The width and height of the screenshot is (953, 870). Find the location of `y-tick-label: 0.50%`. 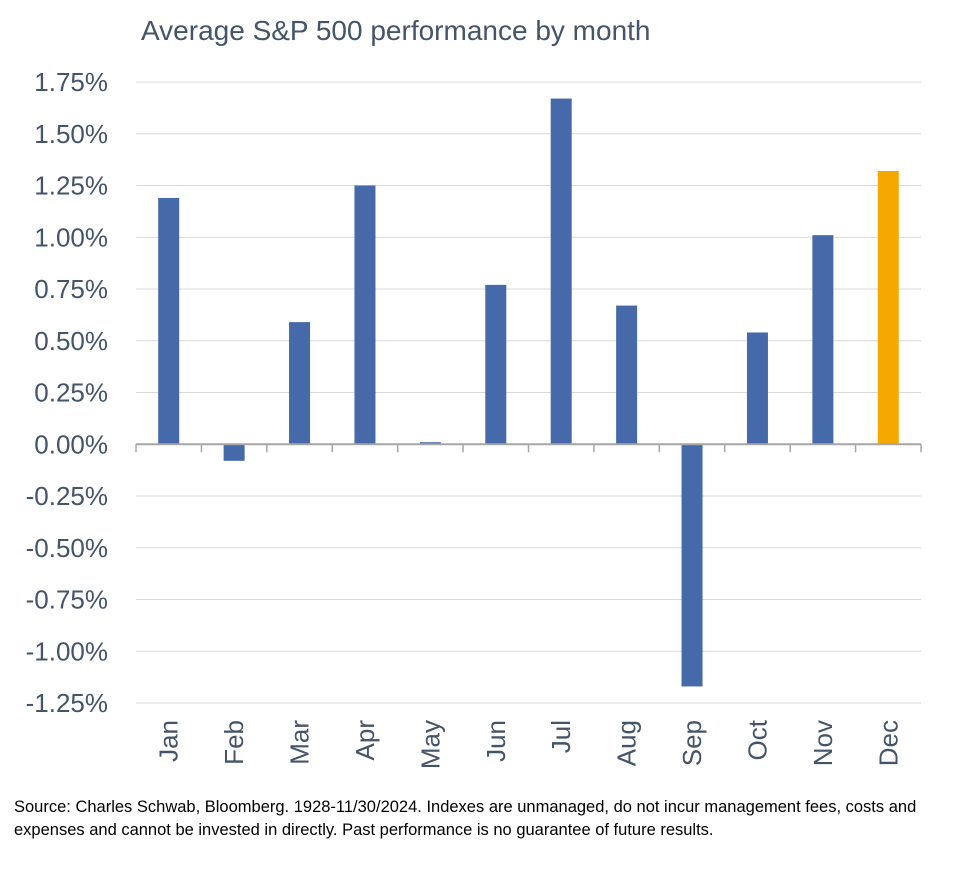

y-tick-label: 0.50% is located at coordinates (71, 341).